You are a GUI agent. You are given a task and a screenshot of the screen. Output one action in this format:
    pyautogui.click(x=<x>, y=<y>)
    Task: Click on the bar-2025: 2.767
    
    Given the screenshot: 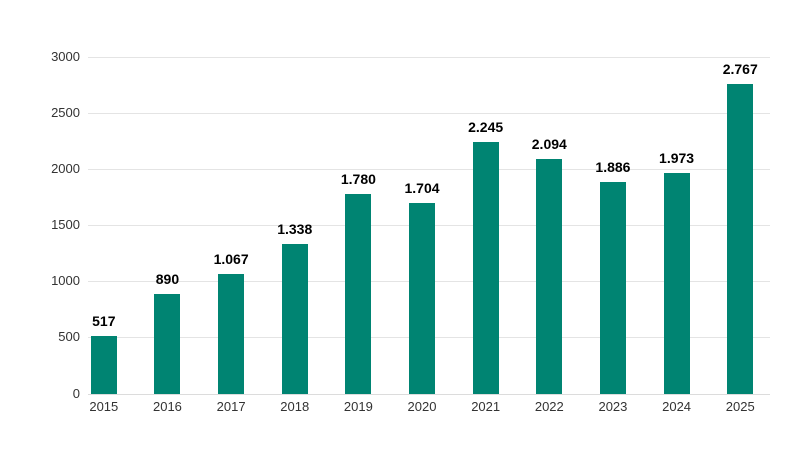 What is the action you would take?
    pyautogui.click(x=740, y=227)
    